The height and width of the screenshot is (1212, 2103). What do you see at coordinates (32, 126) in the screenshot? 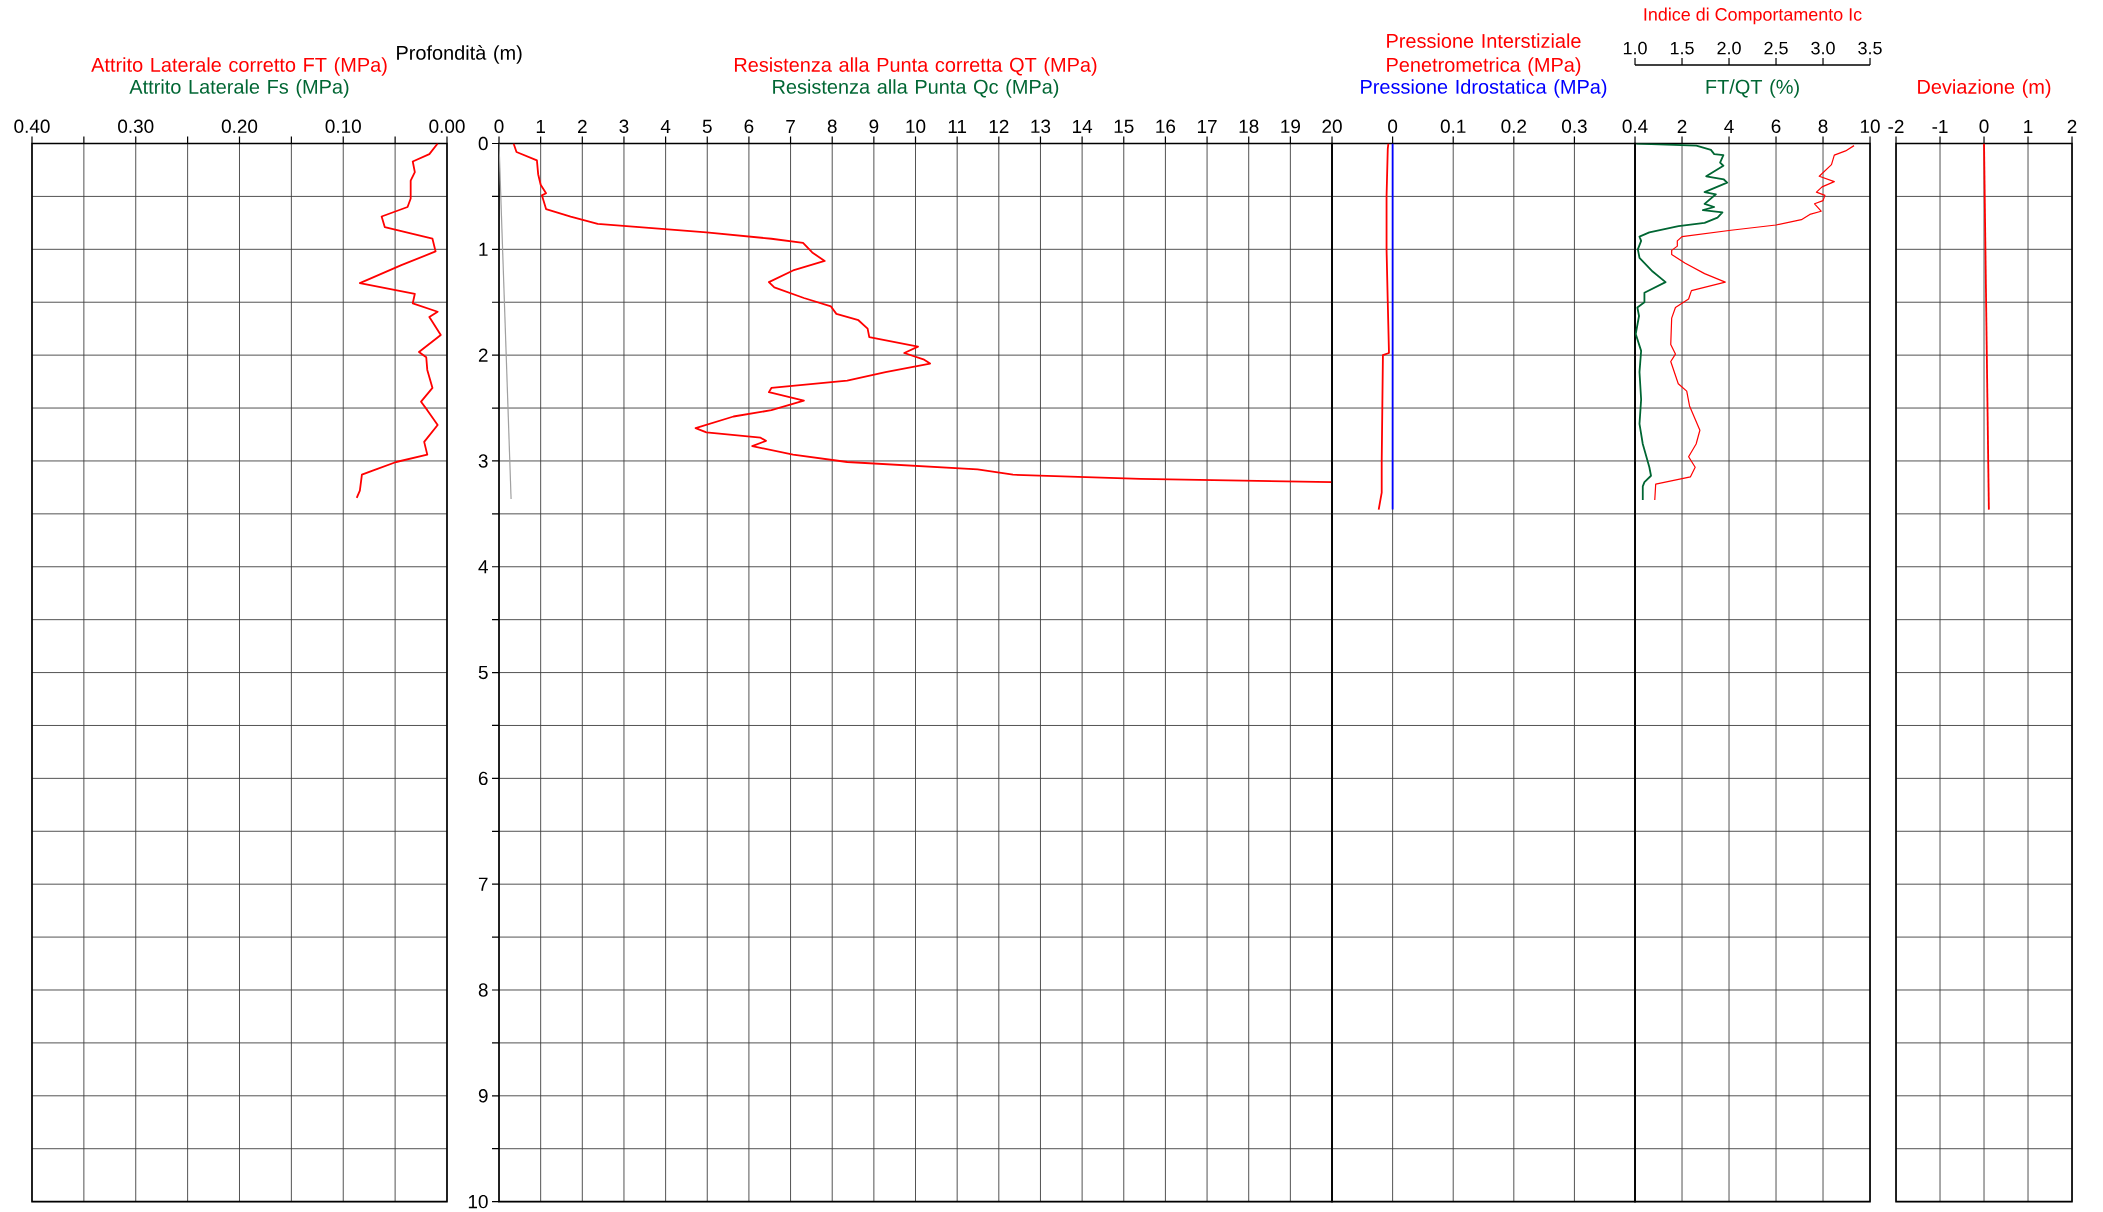
I see `x-tick-label: 0.40` at bounding box center [32, 126].